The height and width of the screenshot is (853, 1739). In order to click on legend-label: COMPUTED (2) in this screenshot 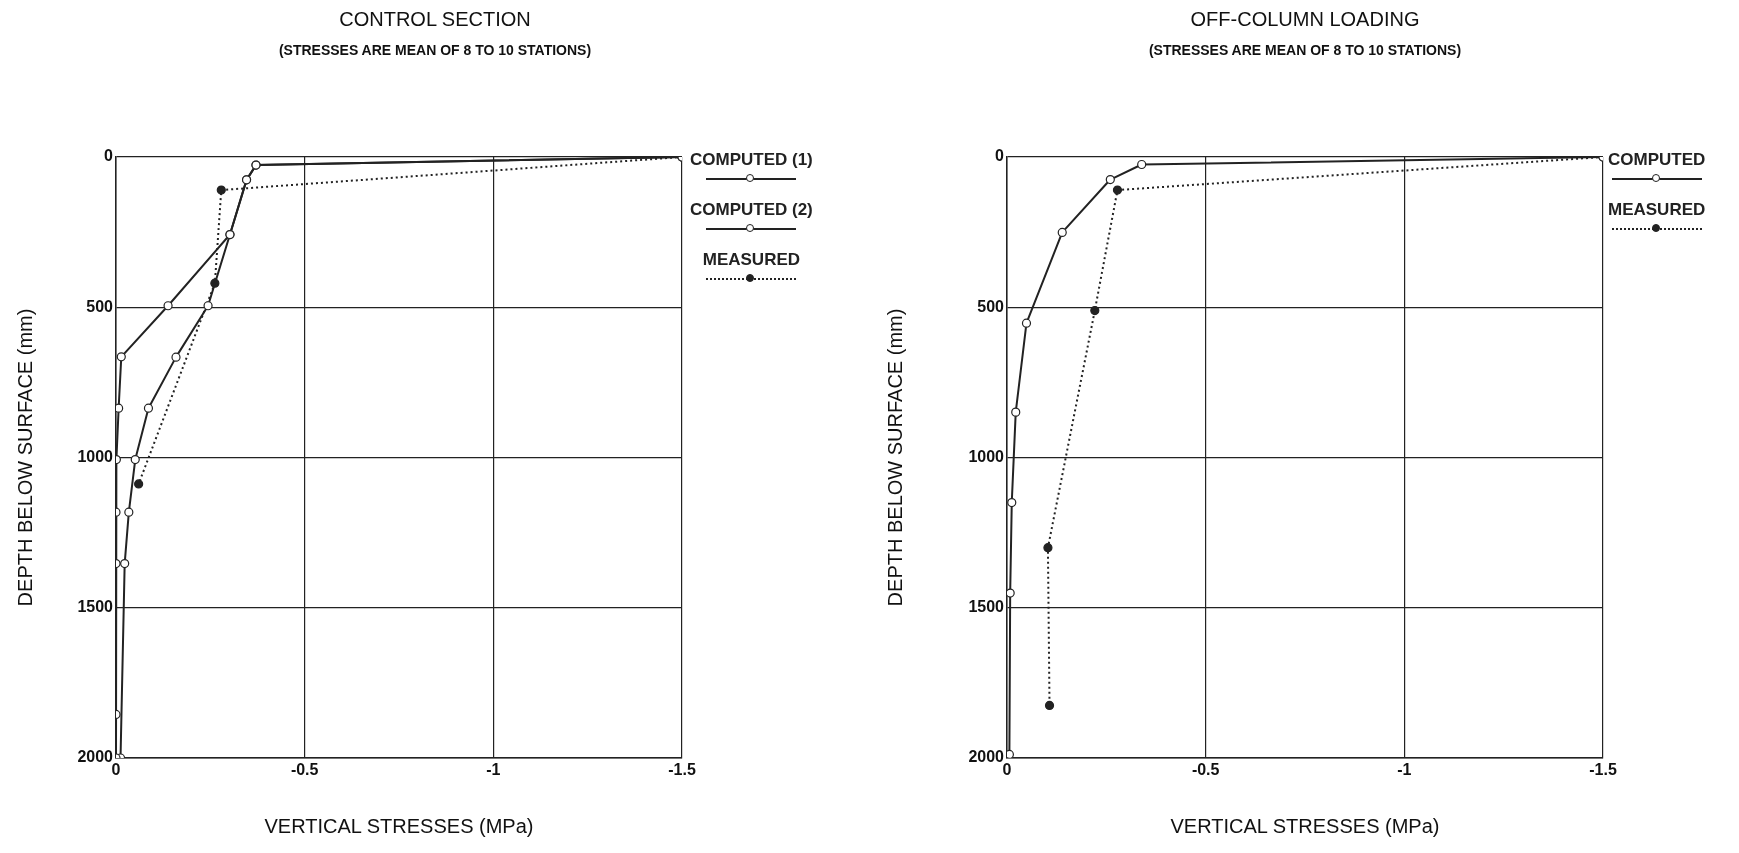, I will do `click(751, 210)`.